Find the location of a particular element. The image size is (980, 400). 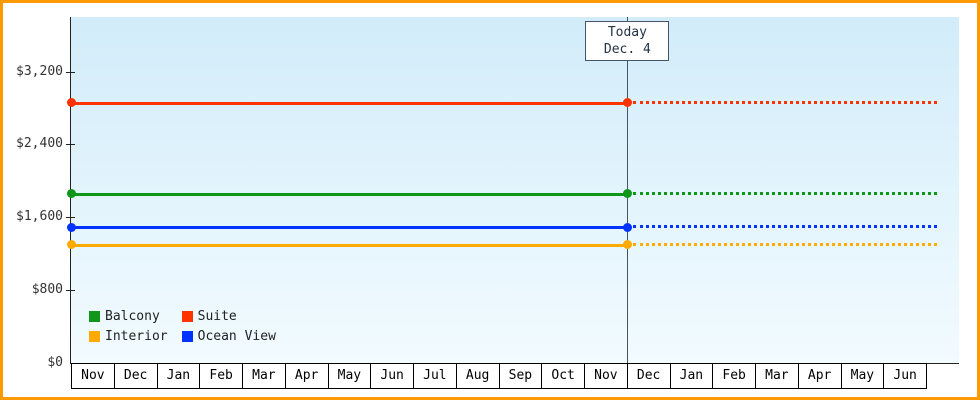

y-tick-label: $0 is located at coordinates (55, 362).